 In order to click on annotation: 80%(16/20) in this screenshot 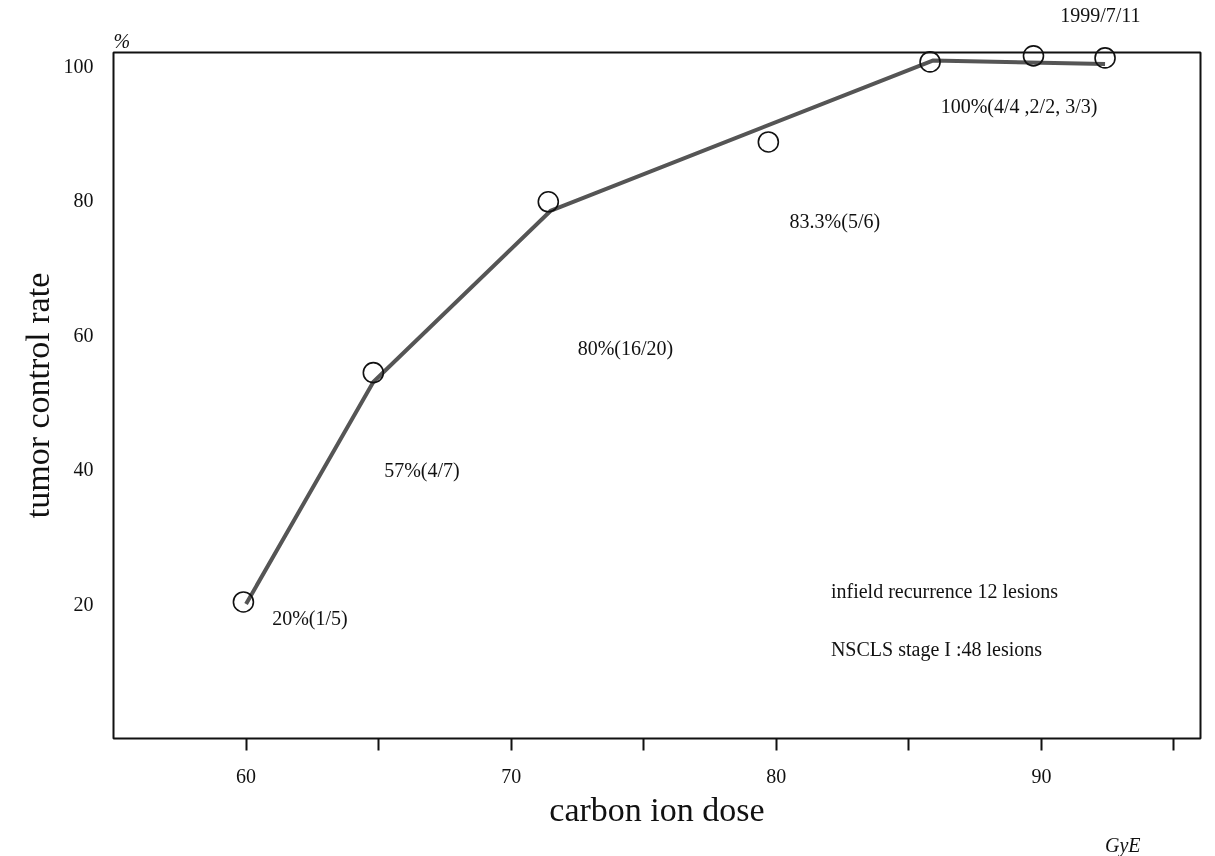, I will do `click(625, 349)`.